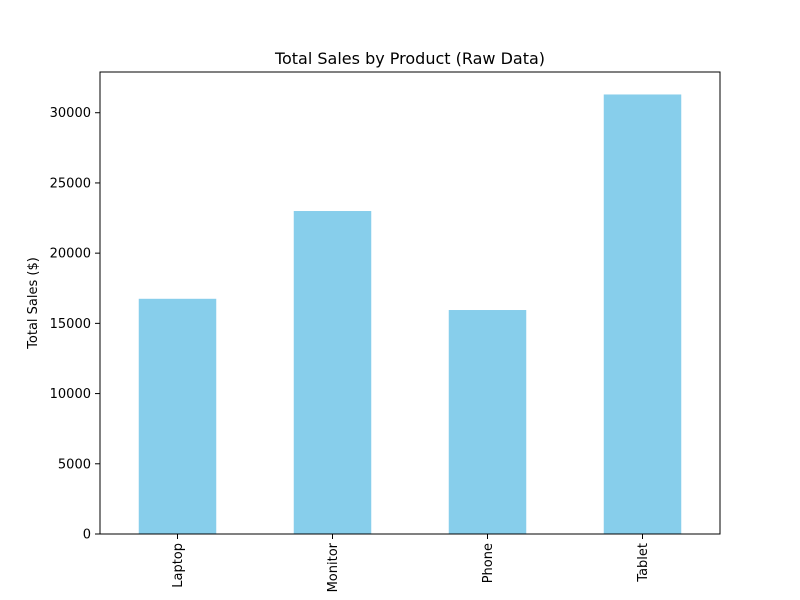 The height and width of the screenshot is (600, 800). Describe the element at coordinates (409, 58) in the screenshot. I see `chart-title: Total Sales by Product (Raw Data)` at that location.